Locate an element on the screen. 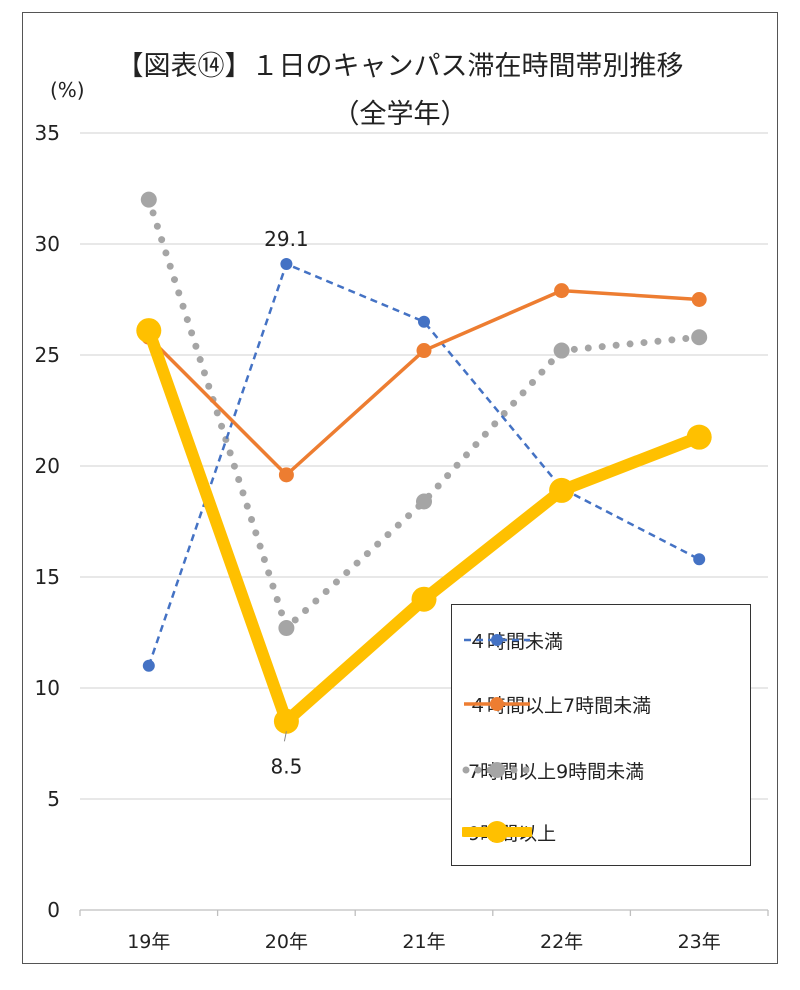  legend-item: 7時間以上9時間未満 is located at coordinates (553, 770).